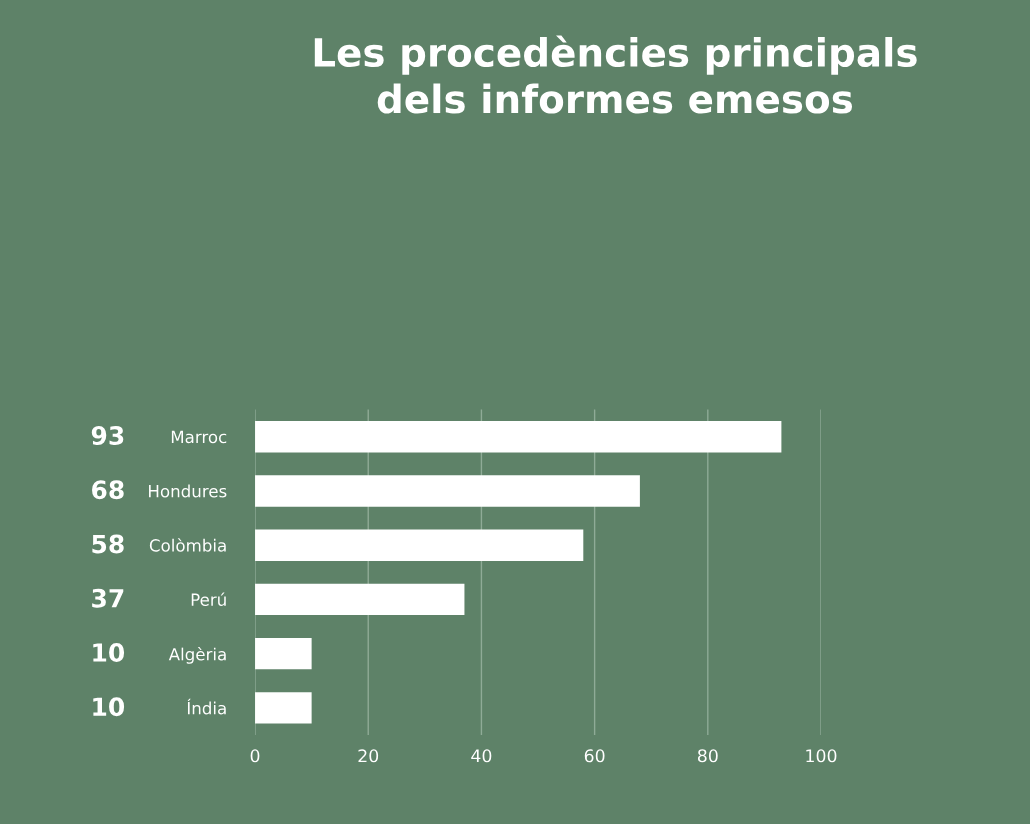 The height and width of the screenshot is (824, 1030). I want to click on x-tick-label: 40, so click(481, 756).